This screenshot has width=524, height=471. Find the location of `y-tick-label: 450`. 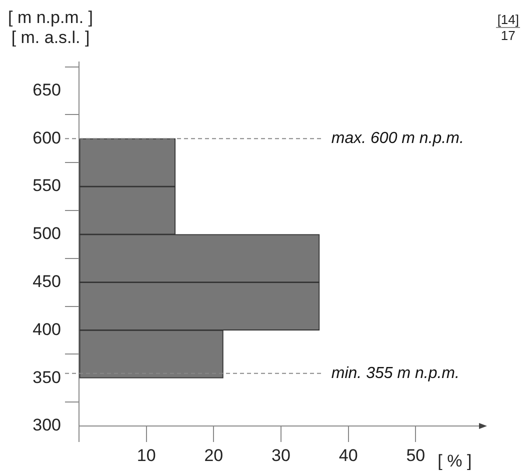

y-tick-label: 450 is located at coordinates (46, 282).